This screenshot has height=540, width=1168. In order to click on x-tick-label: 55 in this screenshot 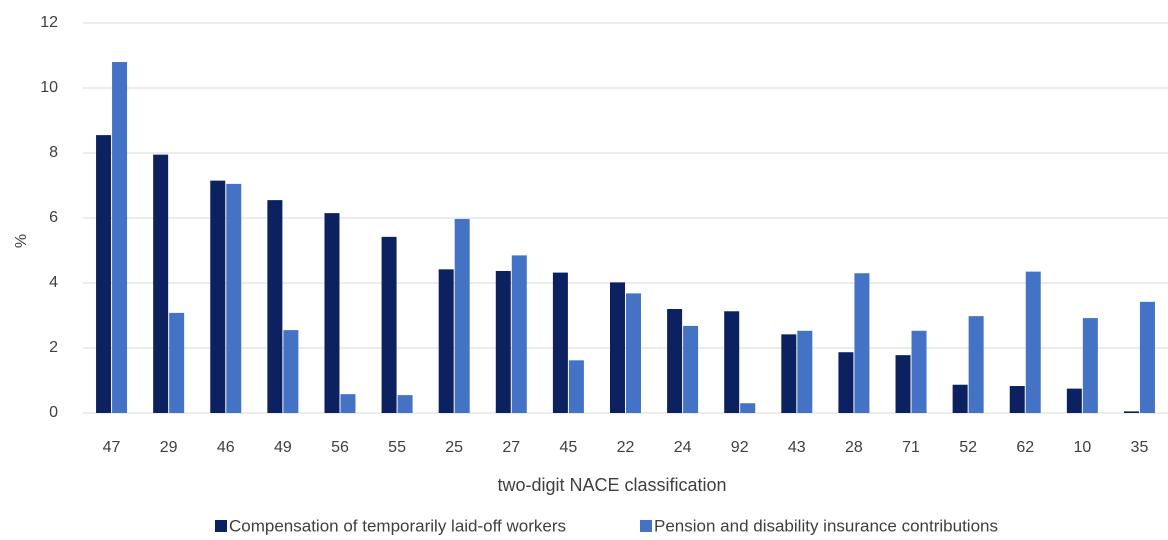, I will do `click(397, 447)`.